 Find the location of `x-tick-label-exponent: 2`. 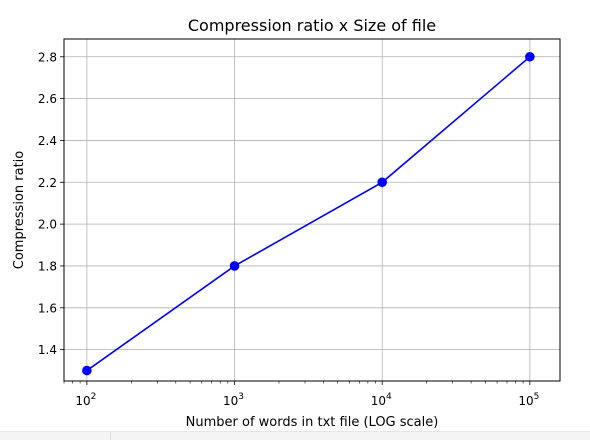

x-tick-label-exponent: 2 is located at coordinates (94, 397).